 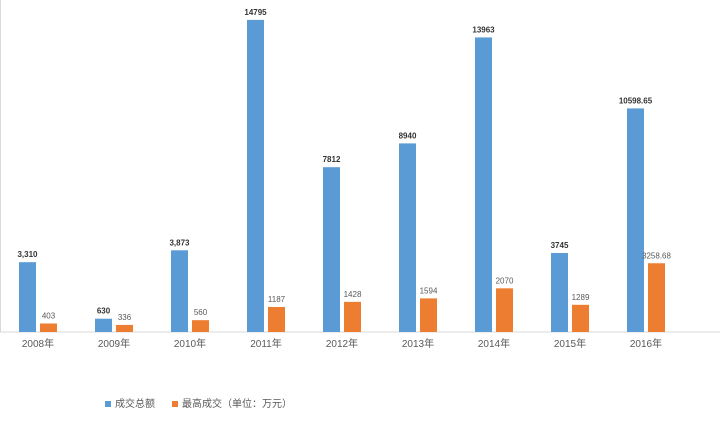 What do you see at coordinates (179, 242) in the screenshot?
I see `data-label-total-3: 3,873` at bounding box center [179, 242].